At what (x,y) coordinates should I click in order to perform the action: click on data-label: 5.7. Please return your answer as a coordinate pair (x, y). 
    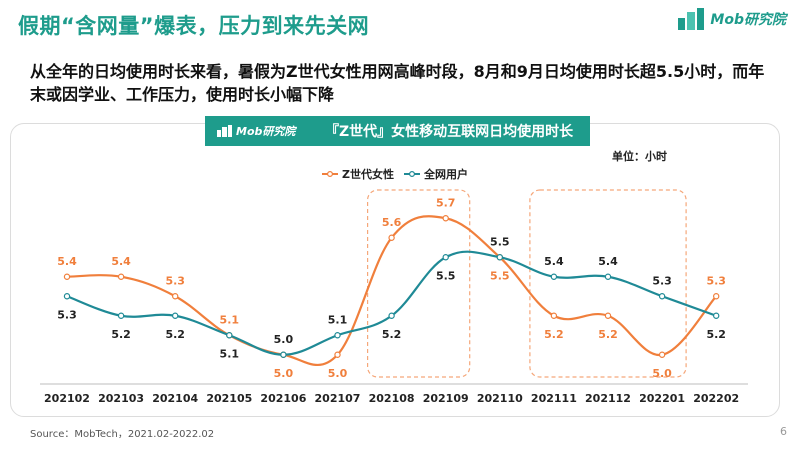
    Looking at the image, I should click on (446, 202).